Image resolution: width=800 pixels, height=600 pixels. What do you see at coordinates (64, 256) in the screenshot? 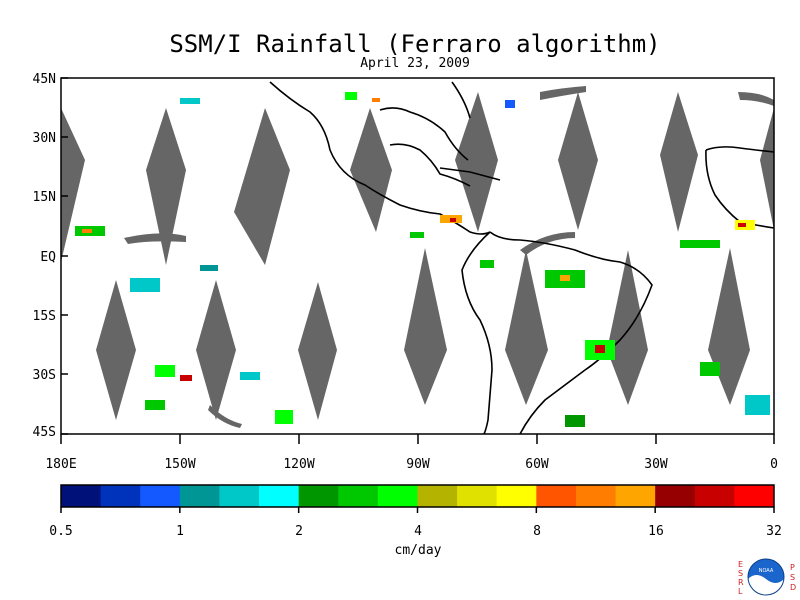
I see `lat-axis` at bounding box center [64, 256].